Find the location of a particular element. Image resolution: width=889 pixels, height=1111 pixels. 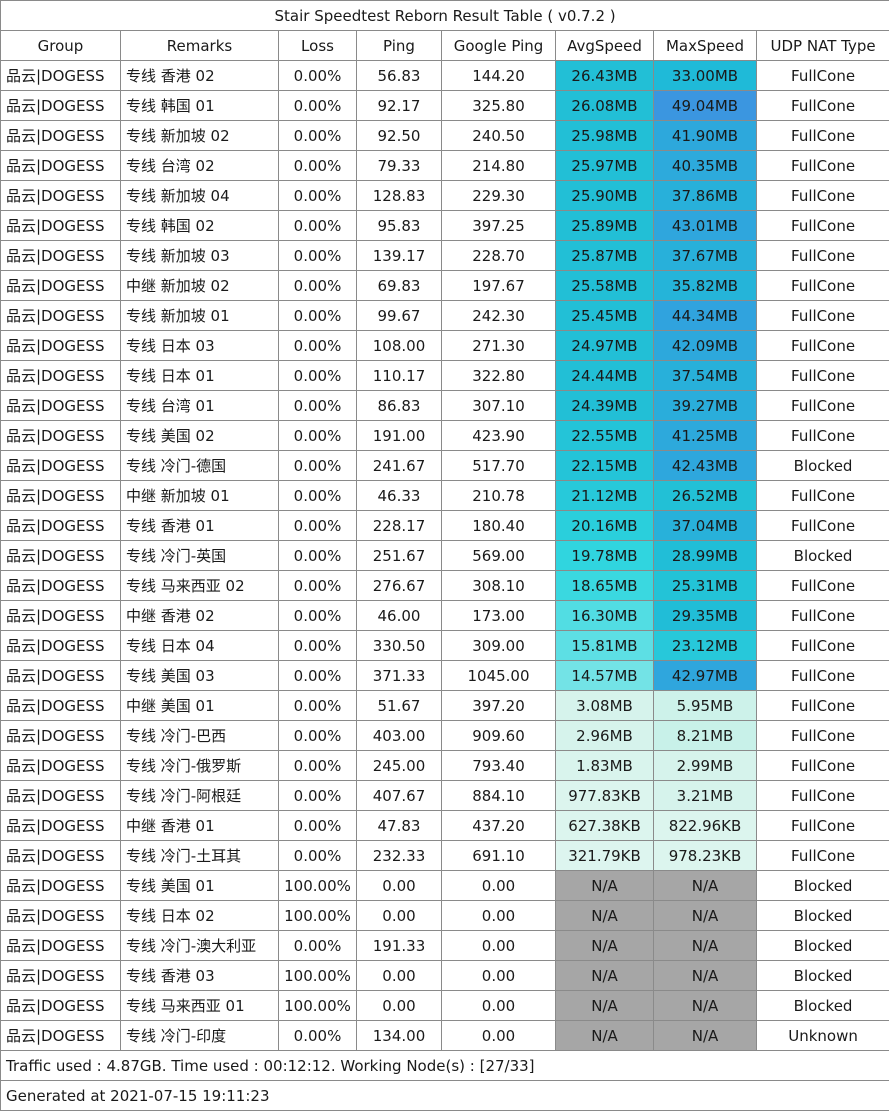

header-avg-speed: AvgSpeed is located at coordinates (605, 46).